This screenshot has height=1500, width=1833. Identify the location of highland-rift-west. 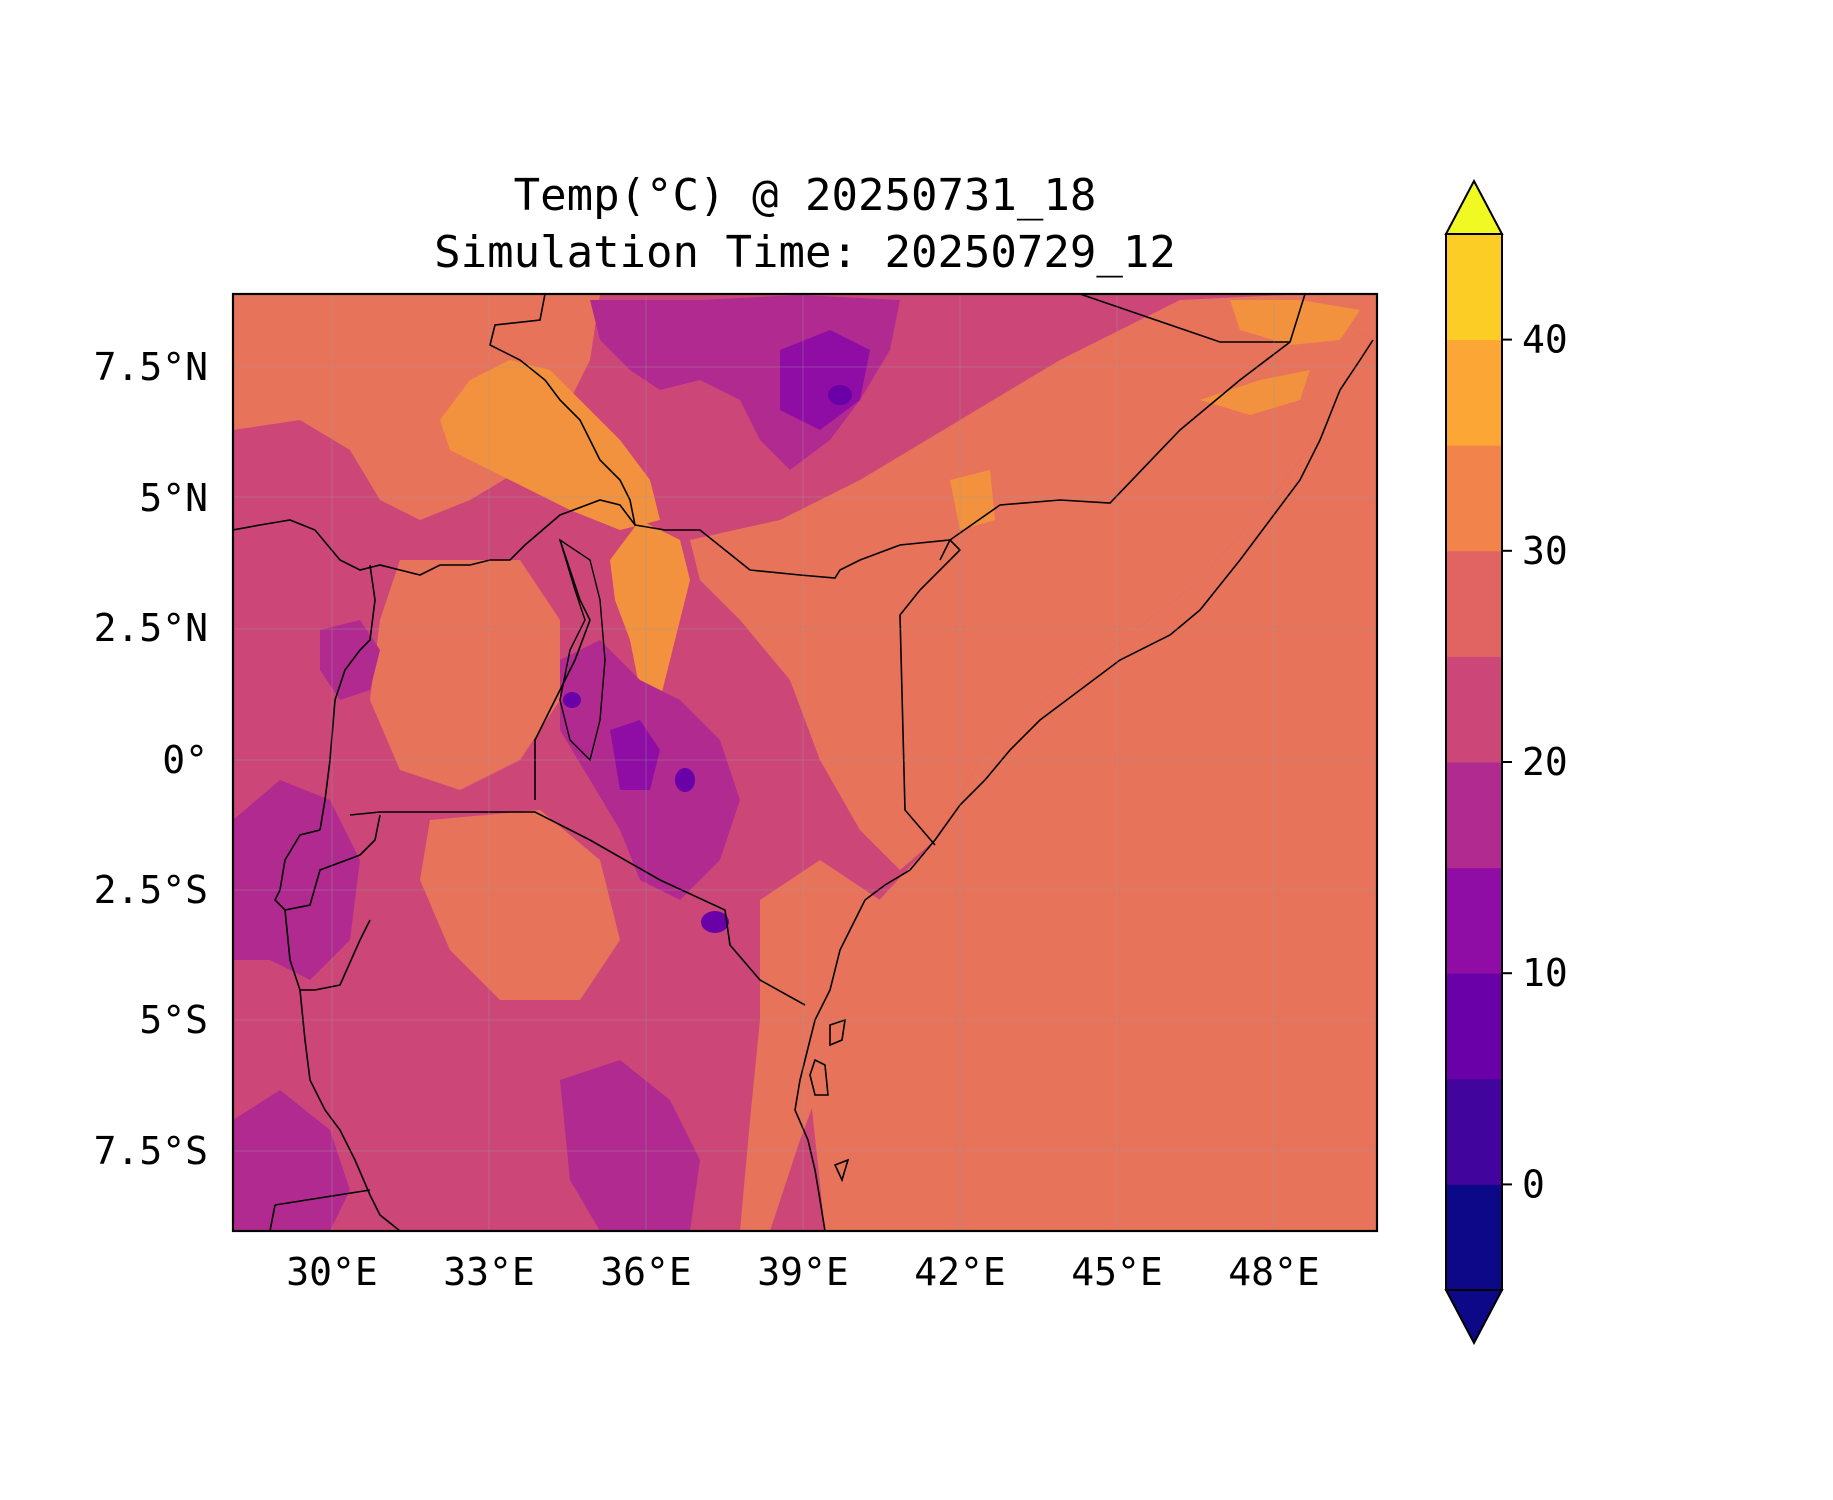
(296, 880).